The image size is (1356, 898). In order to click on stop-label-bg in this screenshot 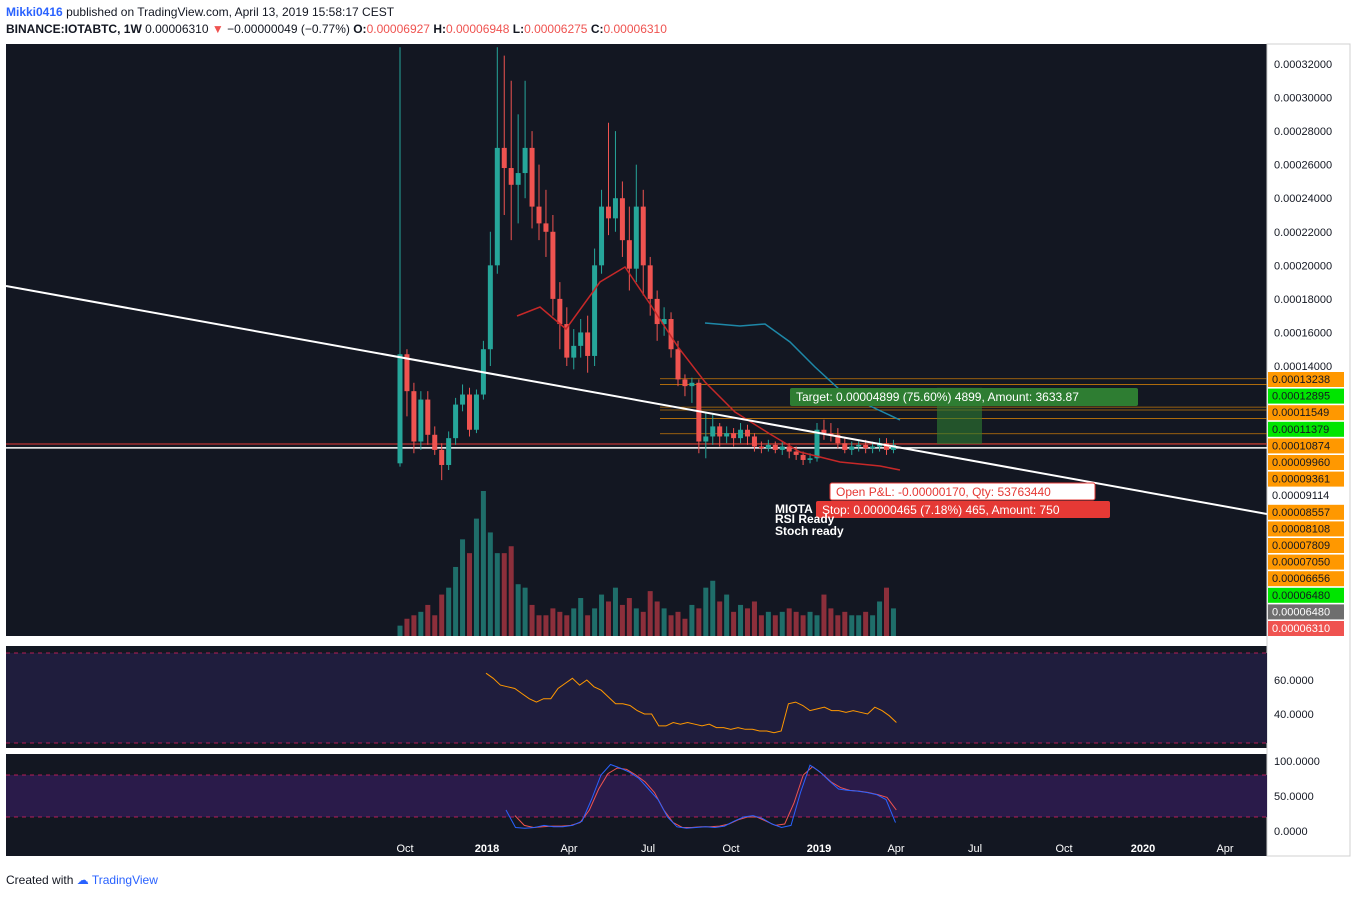, I will do `click(963, 509)`.